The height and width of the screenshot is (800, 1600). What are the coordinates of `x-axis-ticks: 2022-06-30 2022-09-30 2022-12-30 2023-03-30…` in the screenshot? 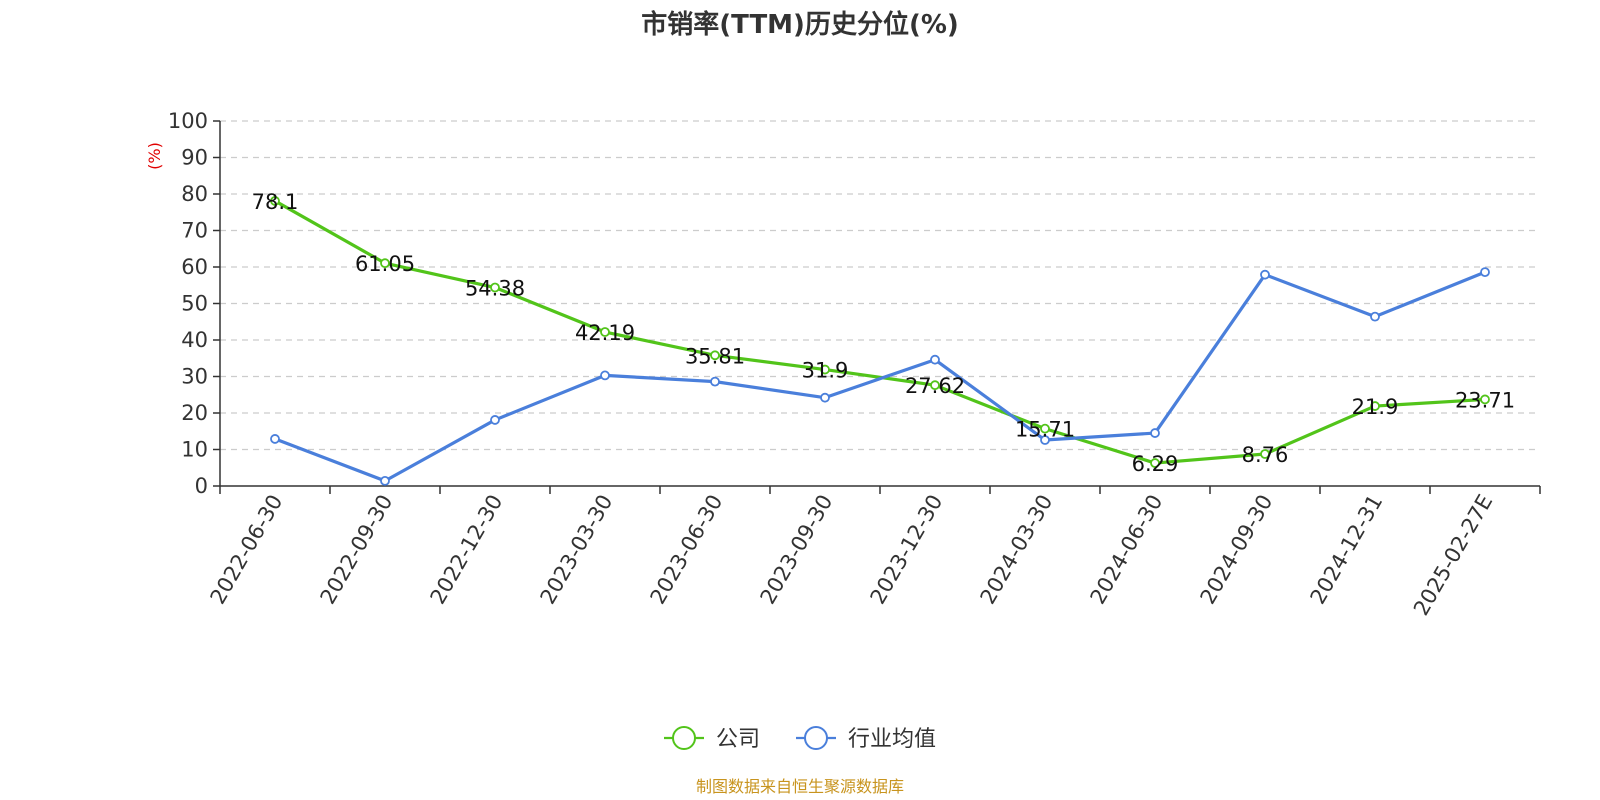 It's located at (873, 553).